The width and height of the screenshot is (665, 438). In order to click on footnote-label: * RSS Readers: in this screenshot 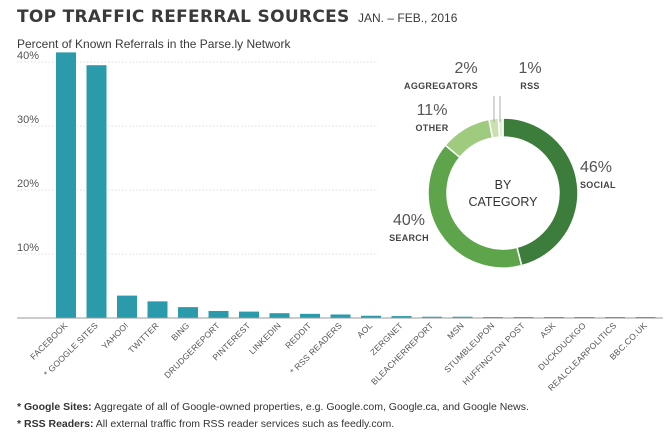, I will do `click(55, 424)`.